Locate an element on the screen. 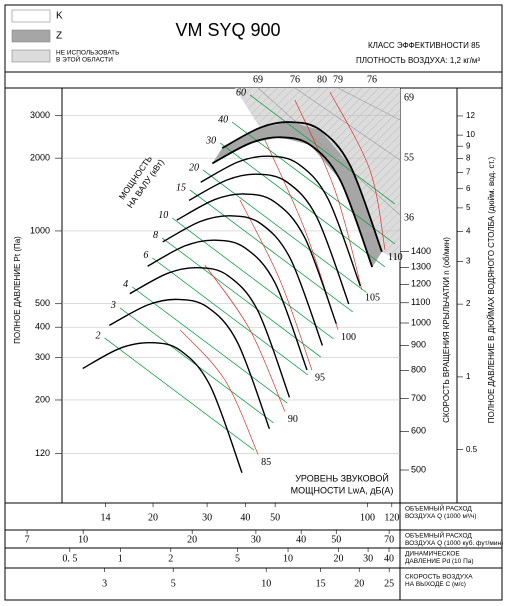 This screenshot has height=606, width=508. y-tick-label: 120 is located at coordinates (42, 453).